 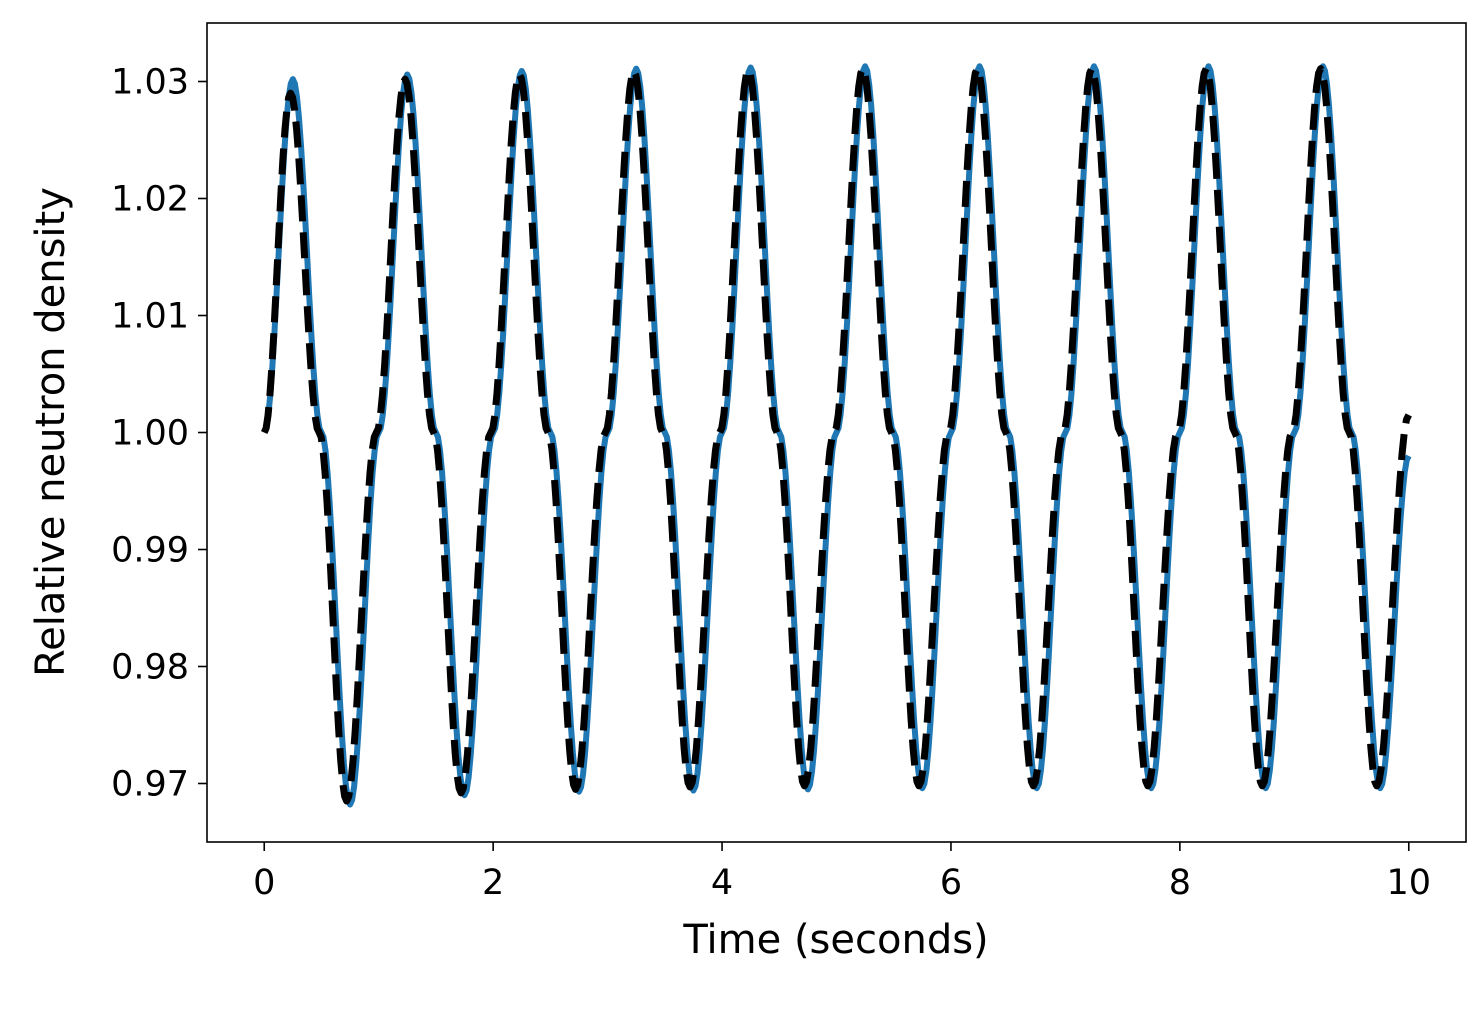 What do you see at coordinates (835, 940) in the screenshot?
I see `x-axis-label: Time (seconds)` at bounding box center [835, 940].